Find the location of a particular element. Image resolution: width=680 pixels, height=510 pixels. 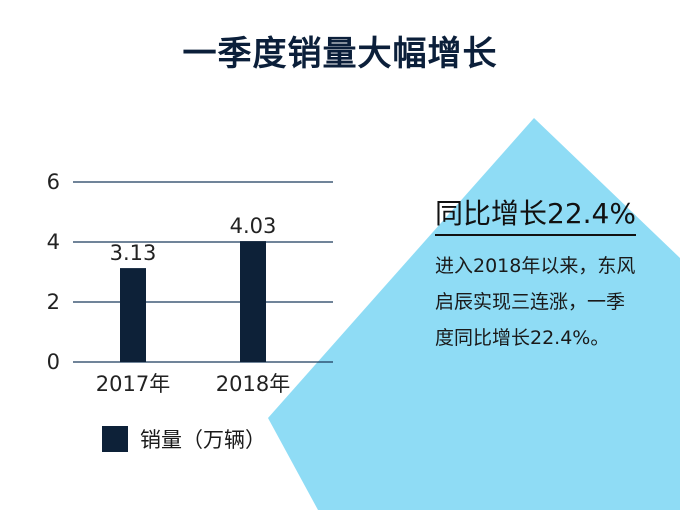

chart-bars is located at coordinates (193, 301).